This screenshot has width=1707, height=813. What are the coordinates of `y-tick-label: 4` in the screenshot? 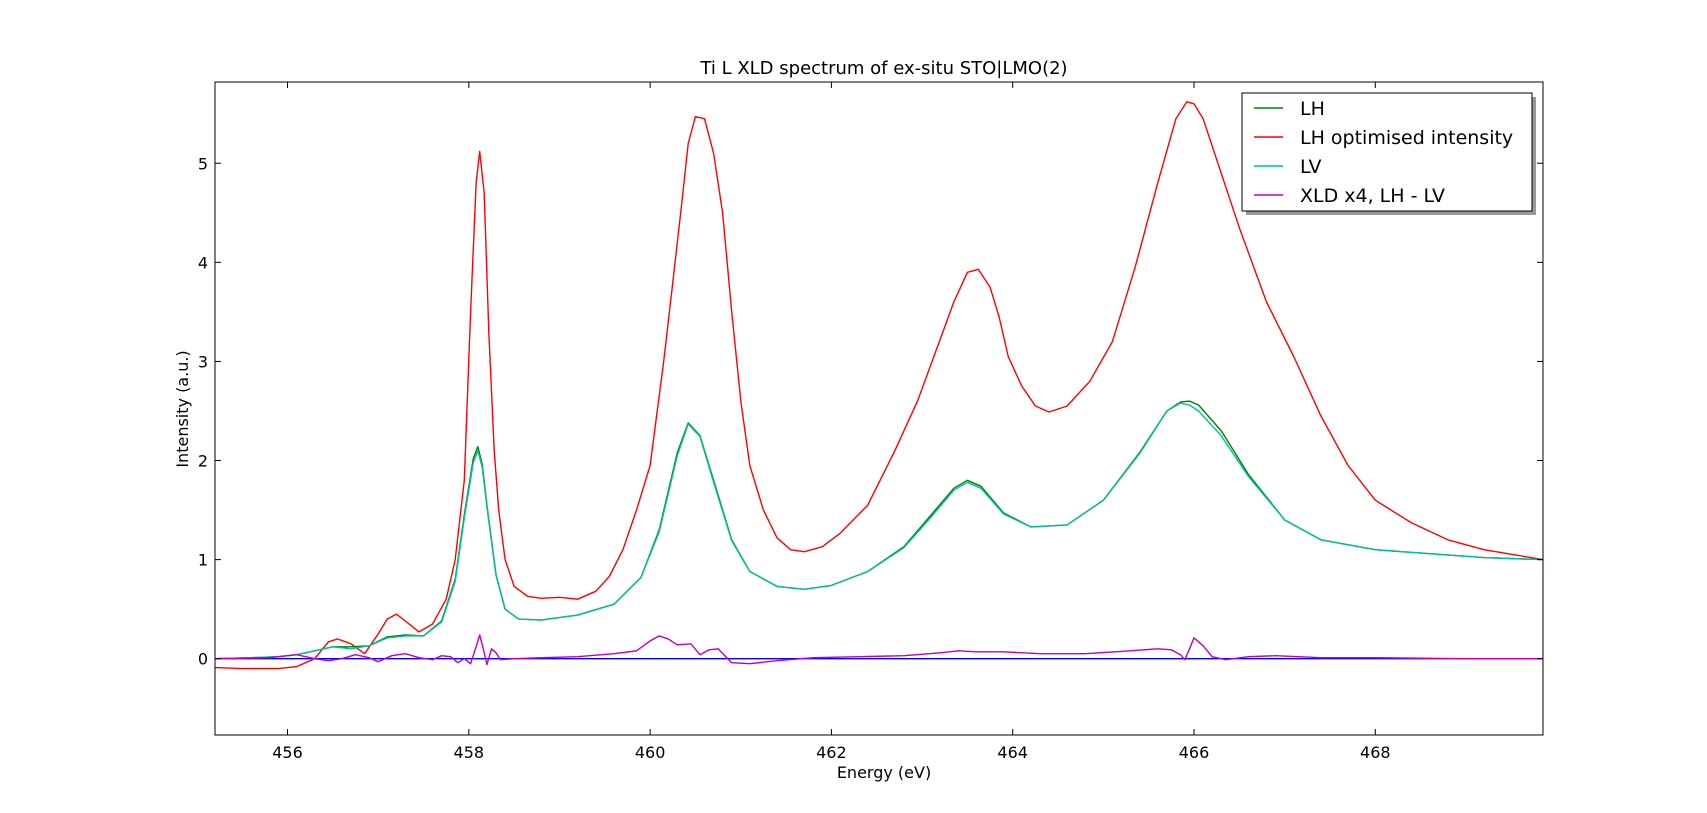 It's located at (203, 262).